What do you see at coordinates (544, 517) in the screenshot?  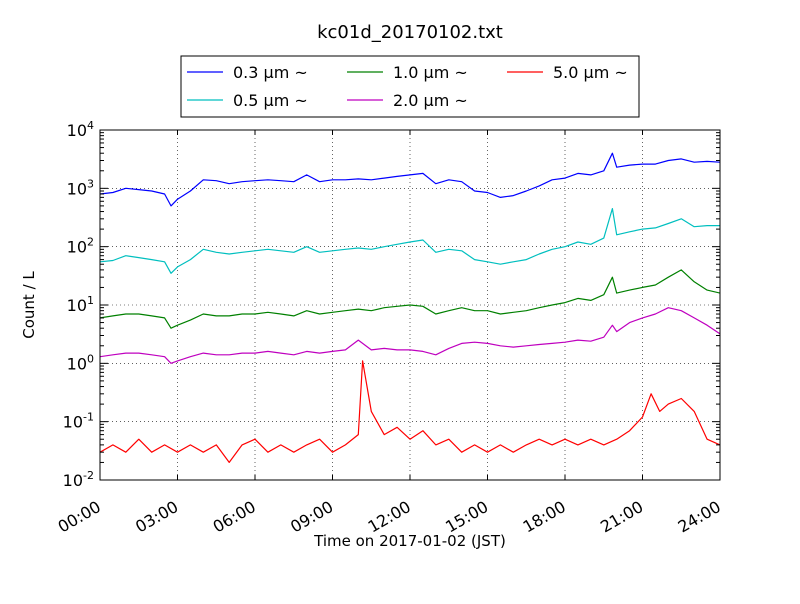 I see `x-tick-label: 18:00` at bounding box center [544, 517].